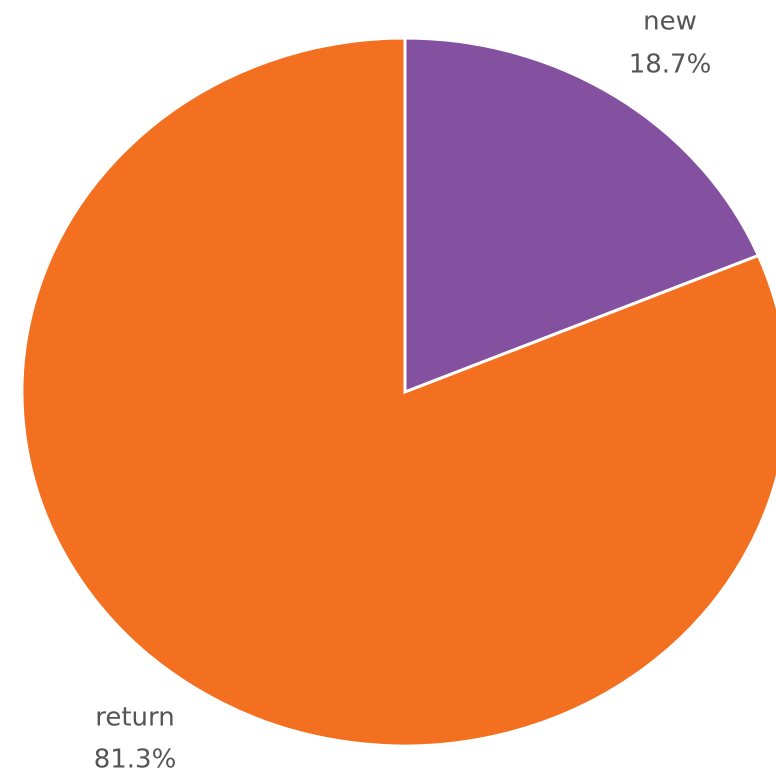 This screenshot has height=781, width=776. I want to click on slice-label: new, so click(670, 22).